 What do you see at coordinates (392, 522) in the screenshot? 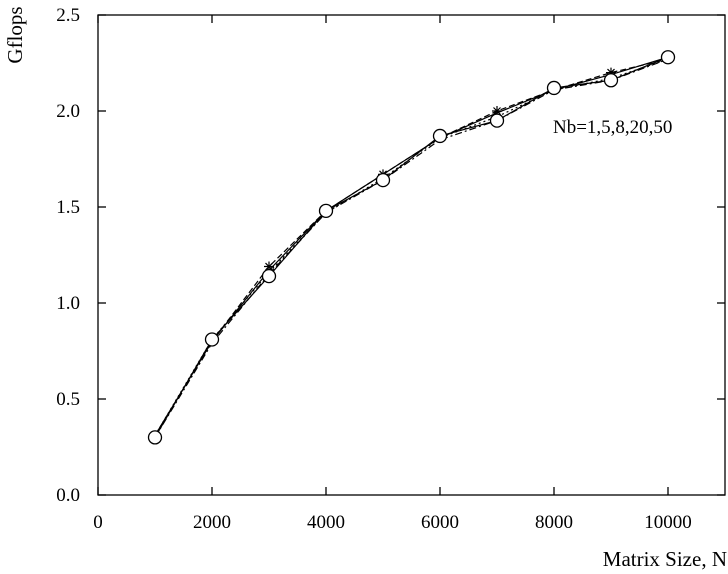
I see `x-tick-labels: 0 2000 4000 6000 8000 10000` at bounding box center [392, 522].